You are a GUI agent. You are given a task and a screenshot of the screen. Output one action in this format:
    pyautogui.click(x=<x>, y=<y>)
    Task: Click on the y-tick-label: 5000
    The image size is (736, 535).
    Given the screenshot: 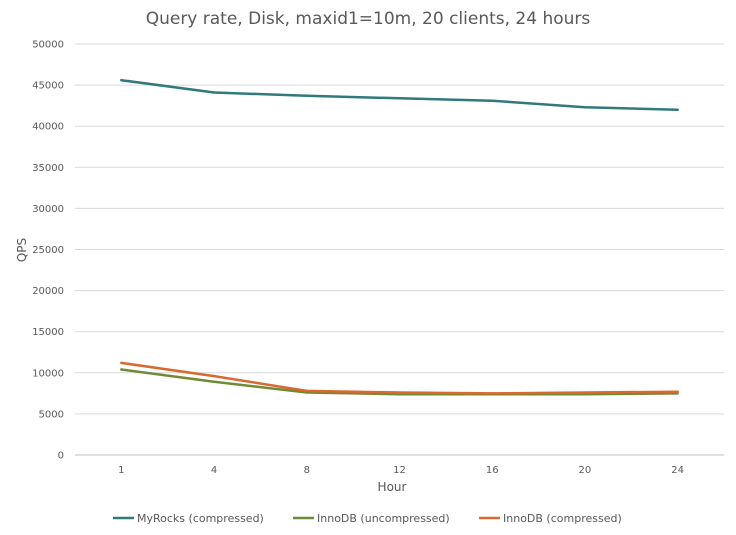 What is the action you would take?
    pyautogui.click(x=51, y=414)
    